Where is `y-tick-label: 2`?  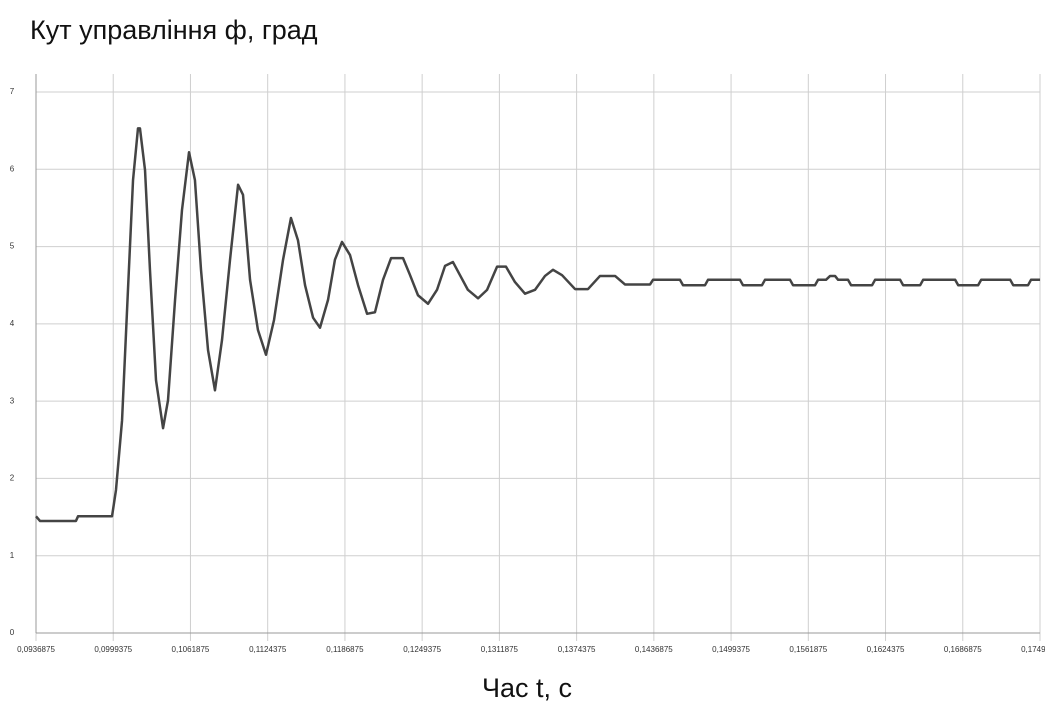 y-tick-label: 2 is located at coordinates (12, 478).